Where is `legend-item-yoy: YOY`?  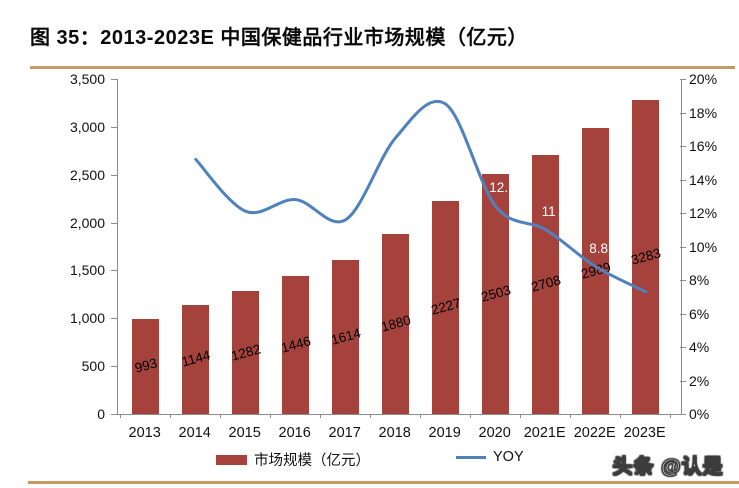 legend-item-yoy: YOY is located at coordinates (490, 457).